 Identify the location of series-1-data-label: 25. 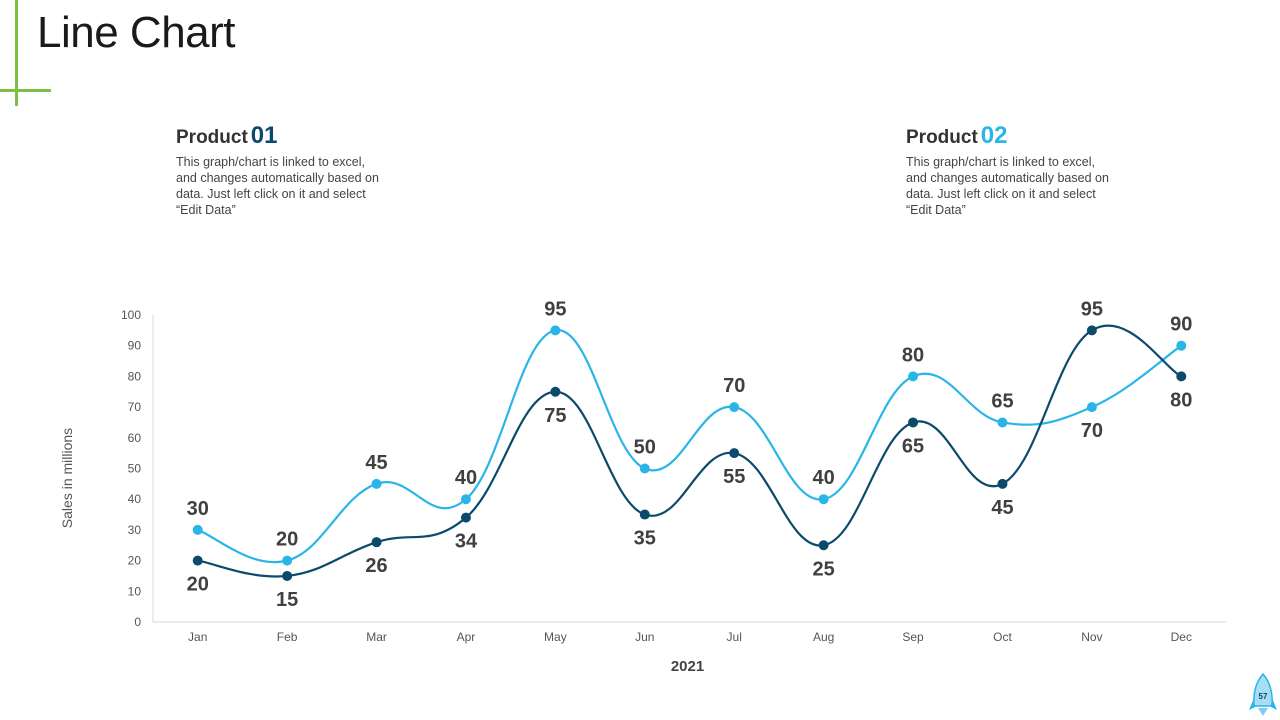
(824, 569).